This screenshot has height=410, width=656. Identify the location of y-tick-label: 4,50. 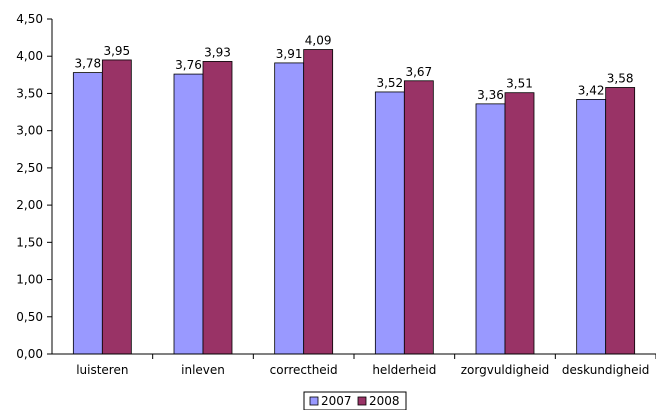
(29, 19).